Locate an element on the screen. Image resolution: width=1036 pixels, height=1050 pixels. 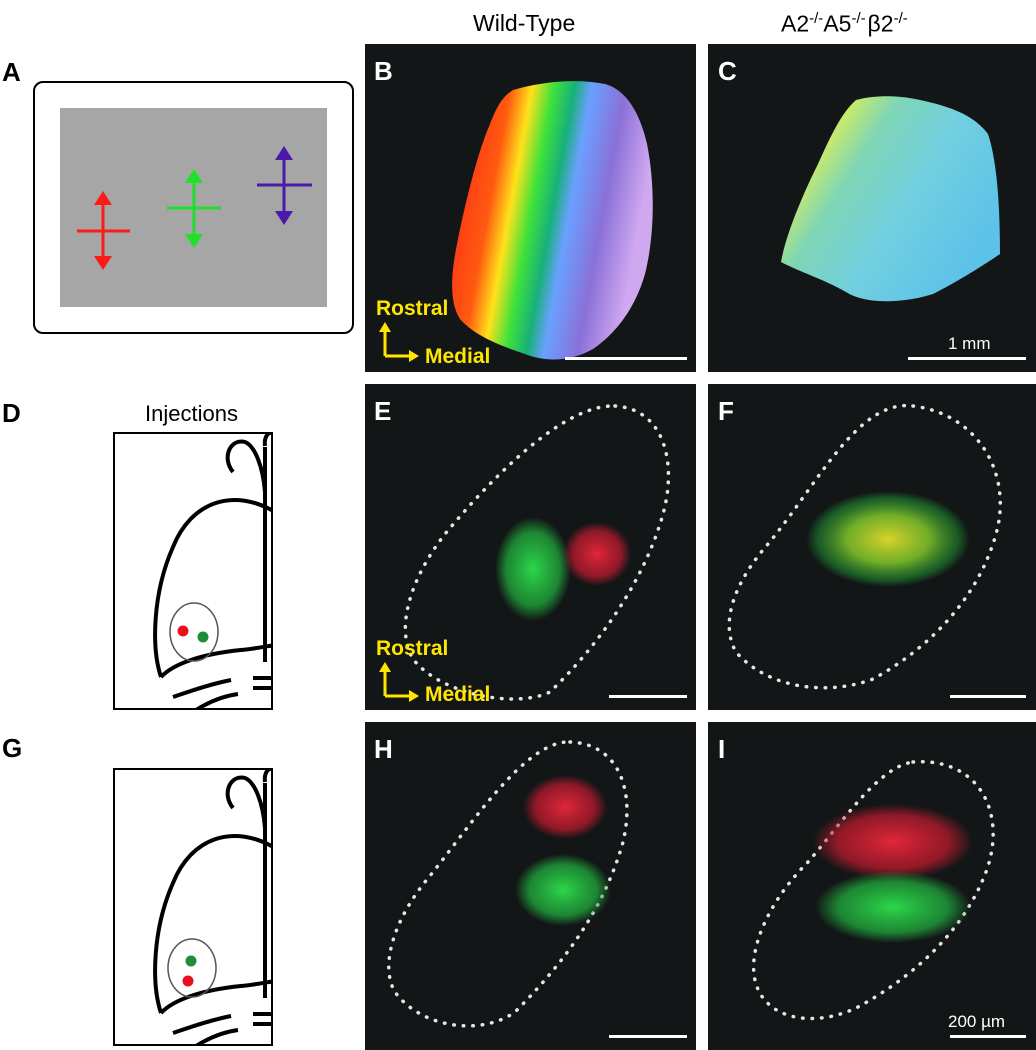
brain-outline-d is located at coordinates (212, 571).